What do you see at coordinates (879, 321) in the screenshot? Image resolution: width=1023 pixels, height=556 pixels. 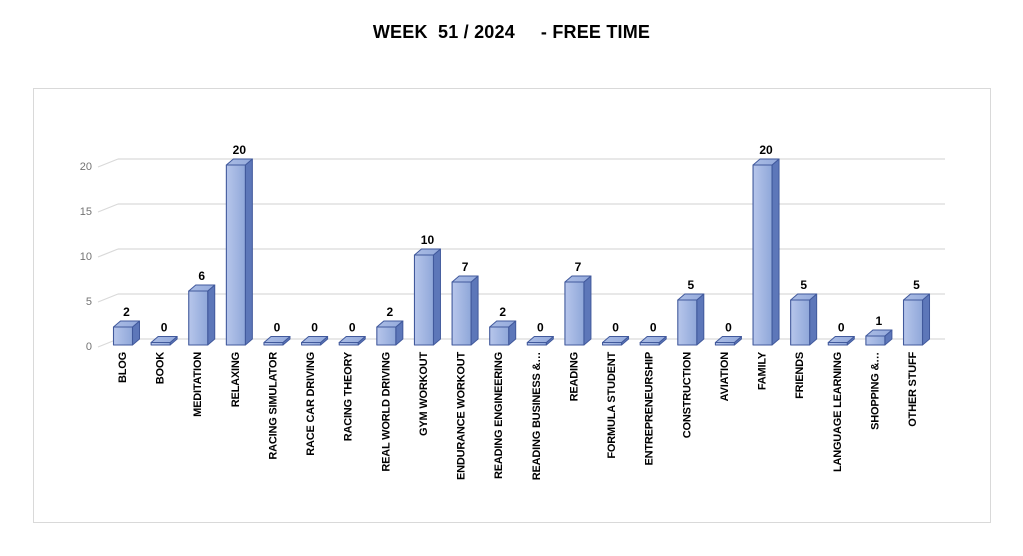 I see `value-label: 1` at bounding box center [879, 321].